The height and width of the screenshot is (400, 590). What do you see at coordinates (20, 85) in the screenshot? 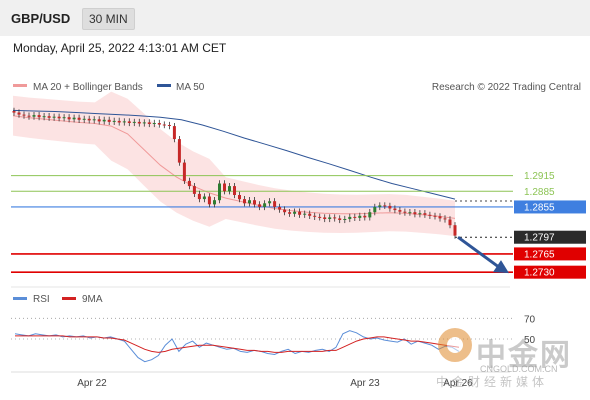
I see `legend-swatch-ma20` at bounding box center [20, 85].